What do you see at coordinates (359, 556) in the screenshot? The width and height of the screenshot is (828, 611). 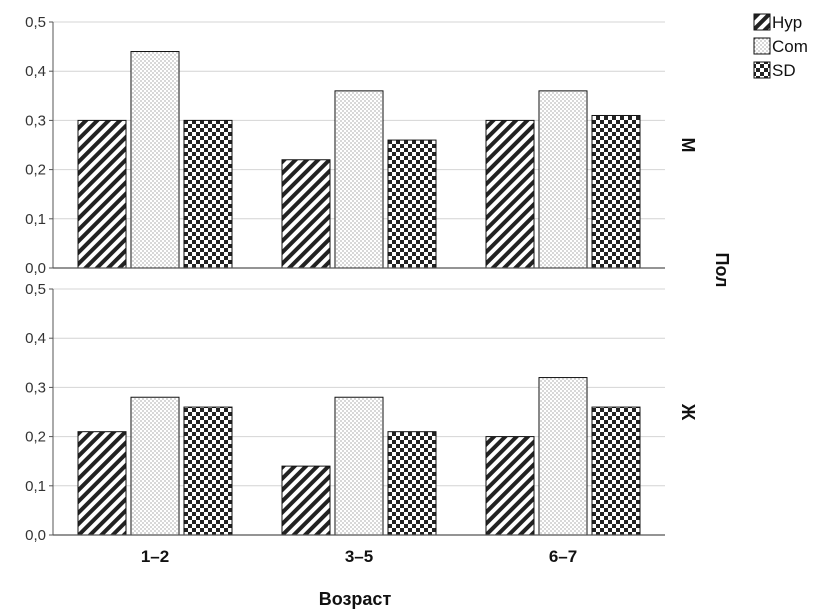 I see `x-tick-label: 3–5` at bounding box center [359, 556].